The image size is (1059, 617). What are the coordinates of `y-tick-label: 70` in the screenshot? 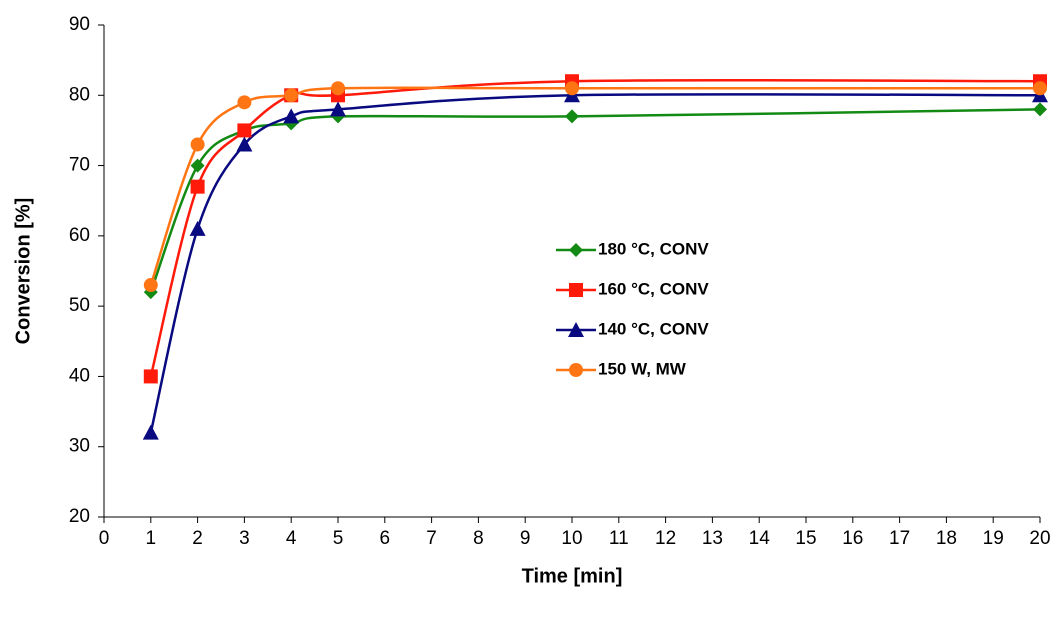 It's located at (79, 165).